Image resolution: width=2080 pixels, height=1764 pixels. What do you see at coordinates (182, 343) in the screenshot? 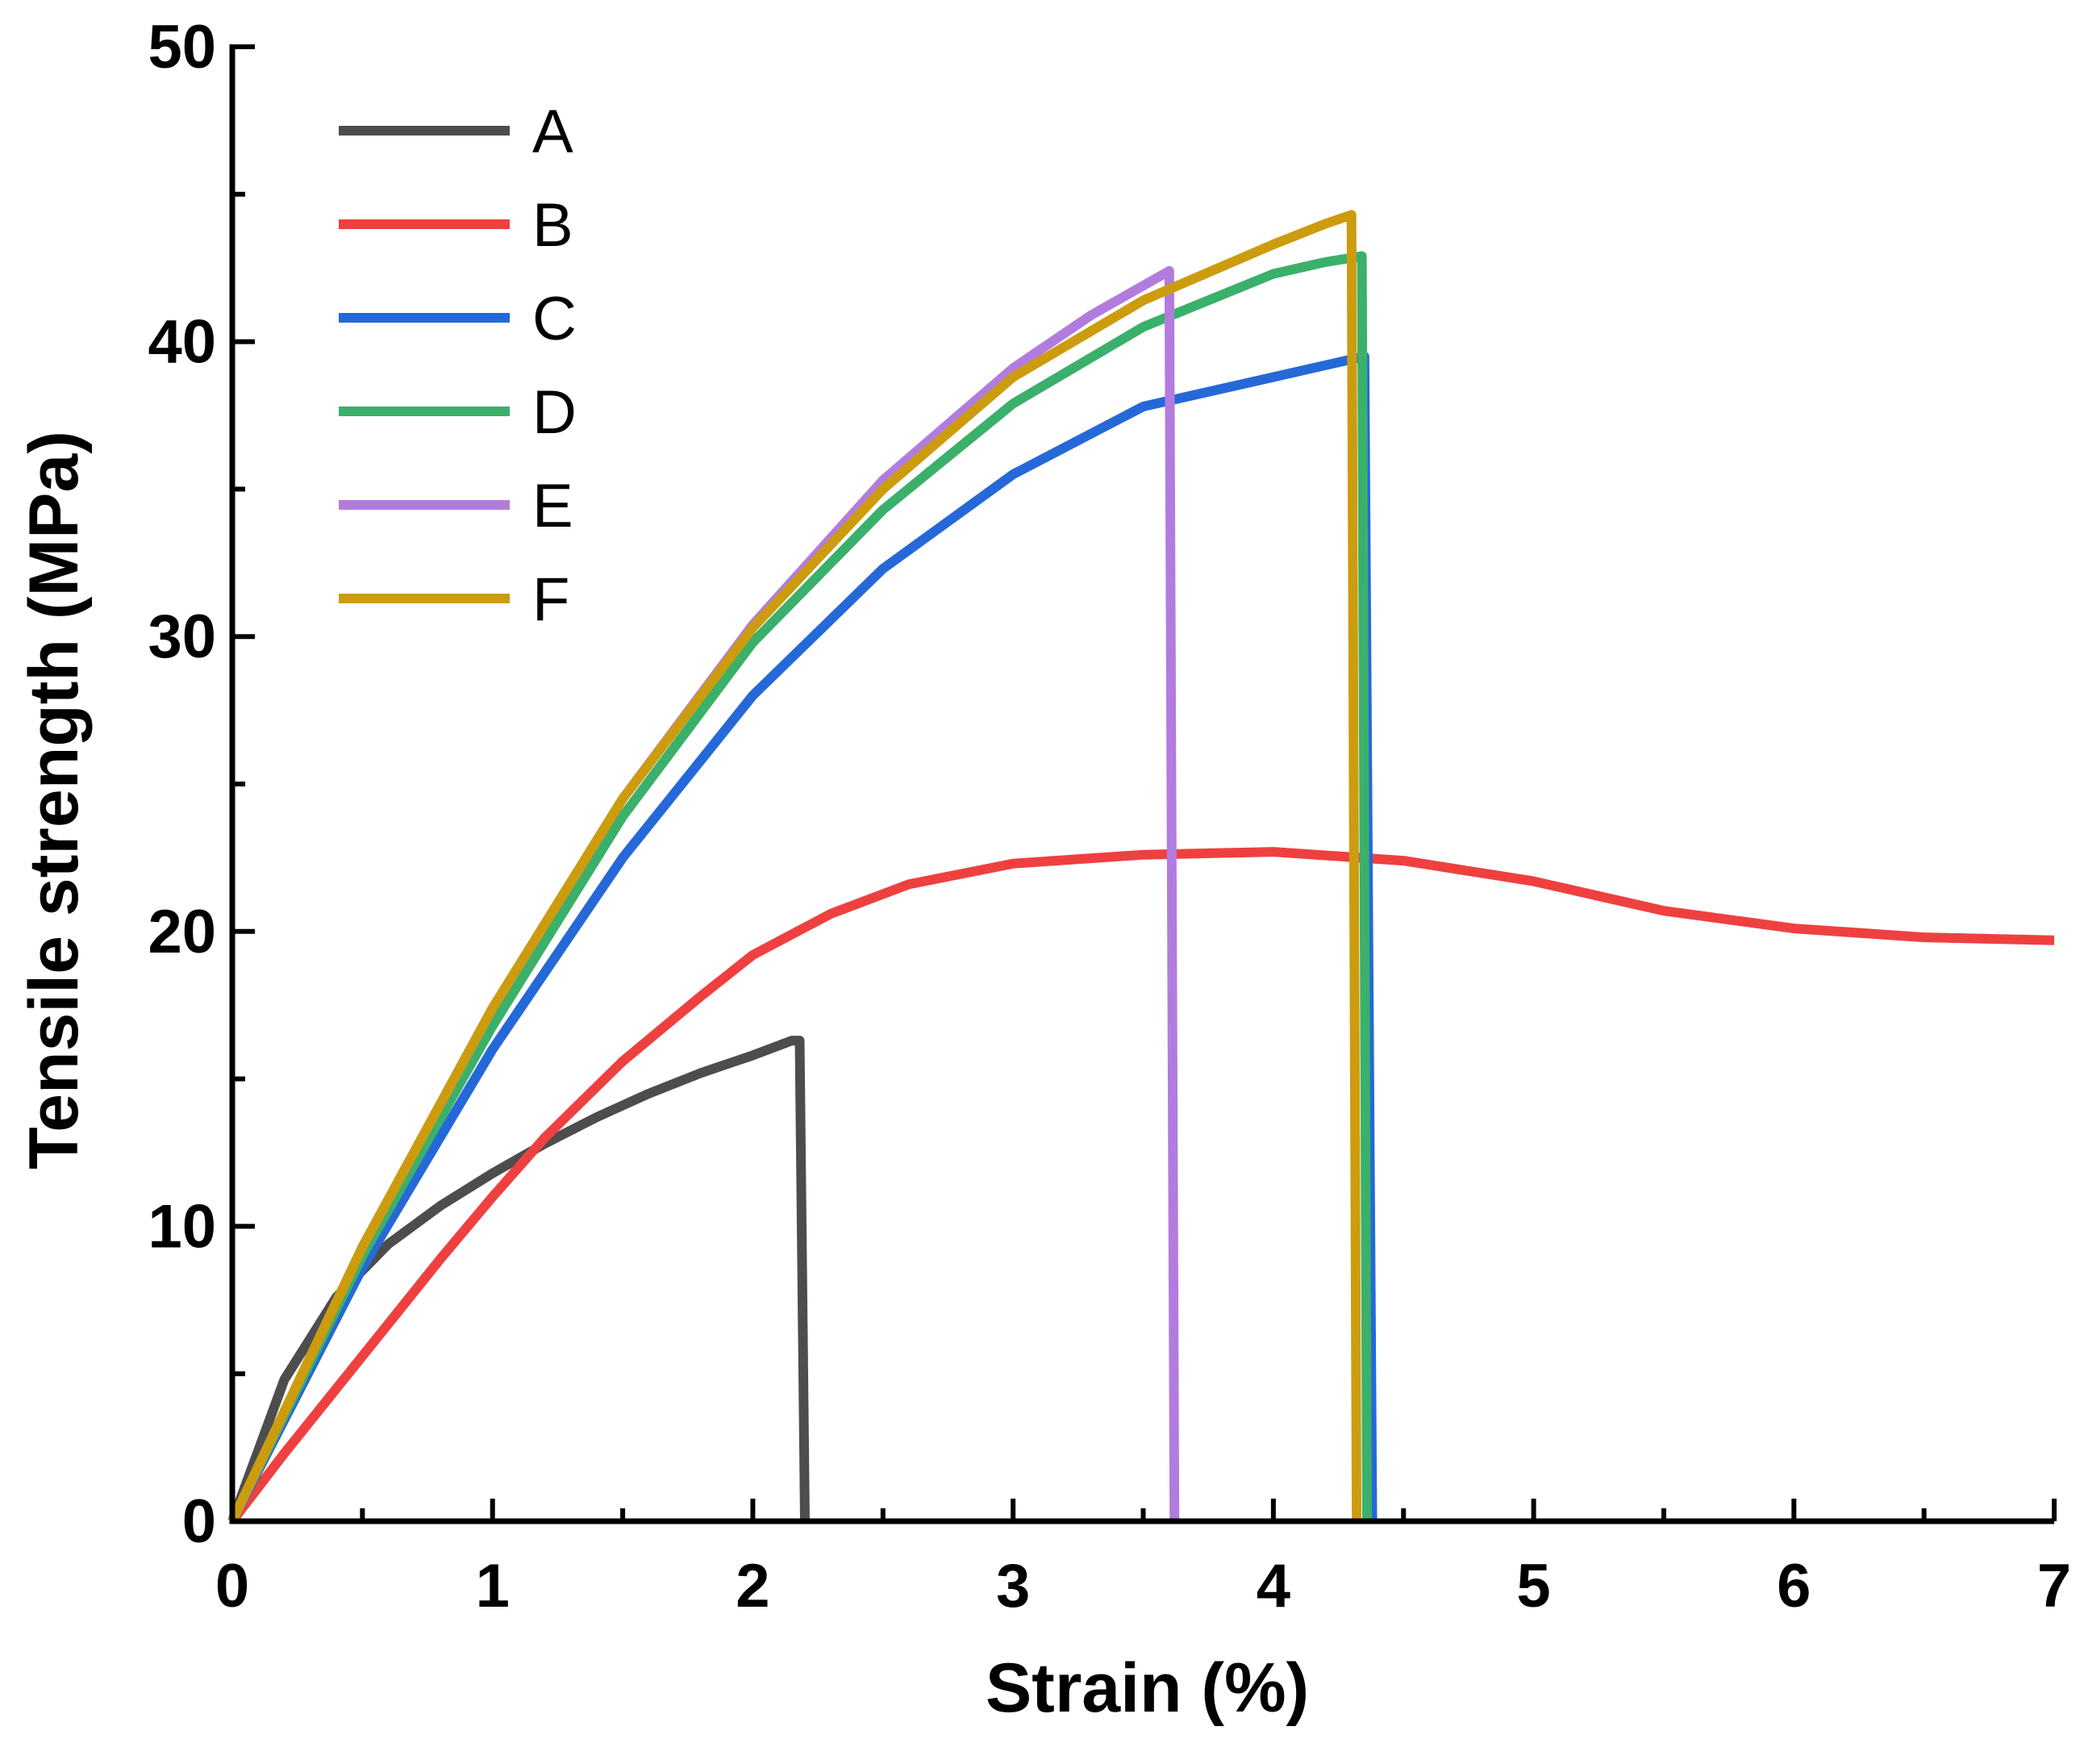
I see `y-tick-label: 40` at bounding box center [182, 343].